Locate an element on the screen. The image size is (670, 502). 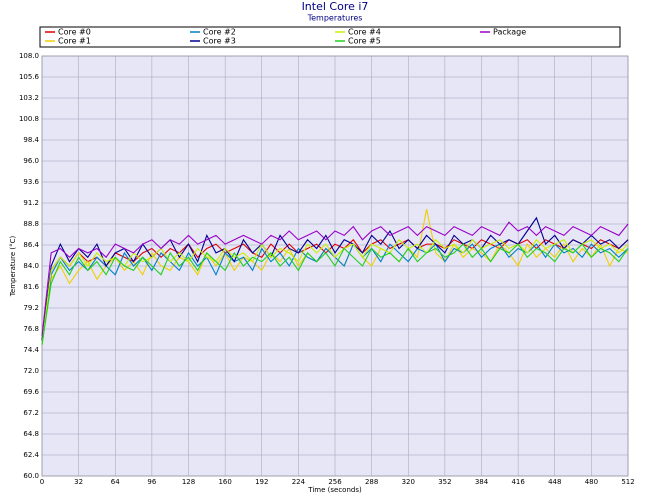
y-tick-label: 108.0 is located at coordinates (29, 56).